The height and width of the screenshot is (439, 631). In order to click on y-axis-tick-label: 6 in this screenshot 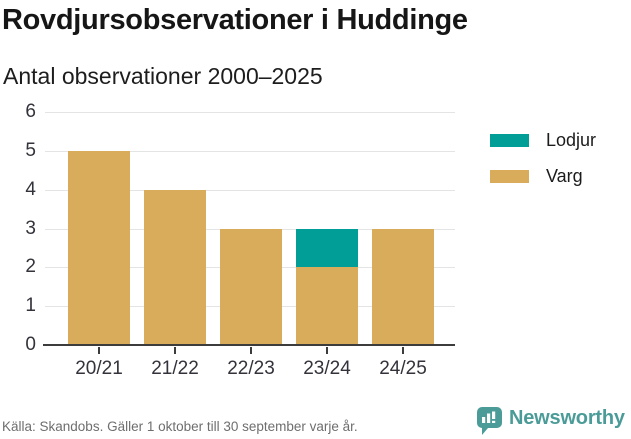, I will do `click(30, 111)`.